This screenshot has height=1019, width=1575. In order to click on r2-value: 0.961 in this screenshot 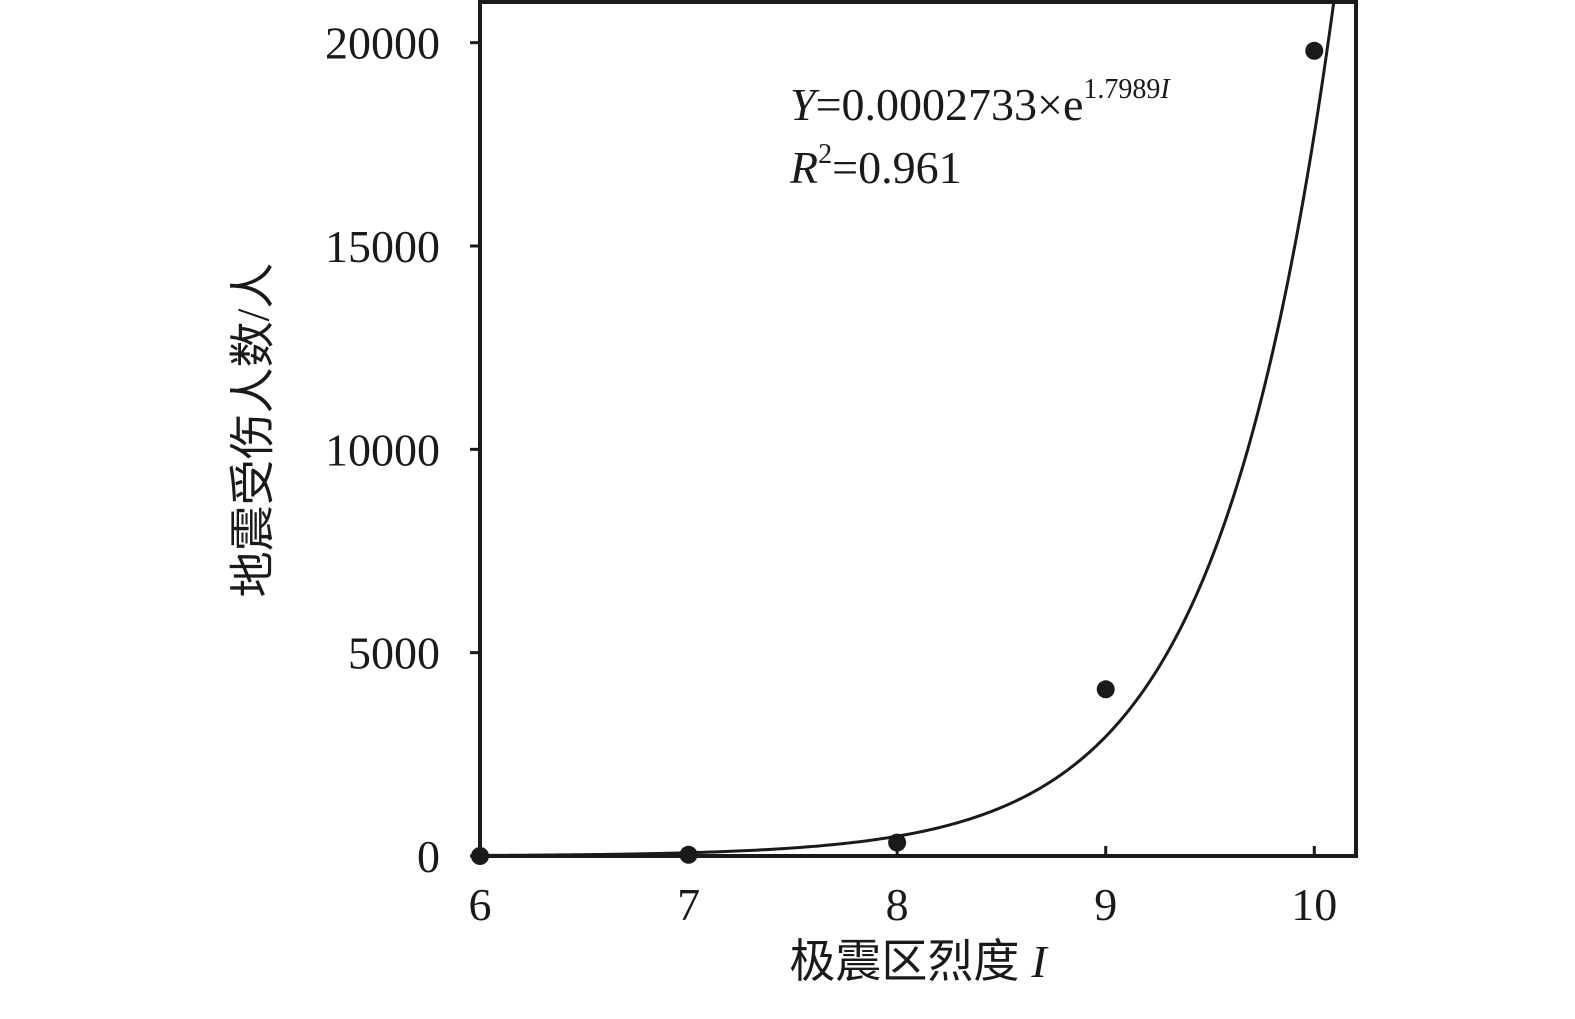, I will do `click(910, 167)`.